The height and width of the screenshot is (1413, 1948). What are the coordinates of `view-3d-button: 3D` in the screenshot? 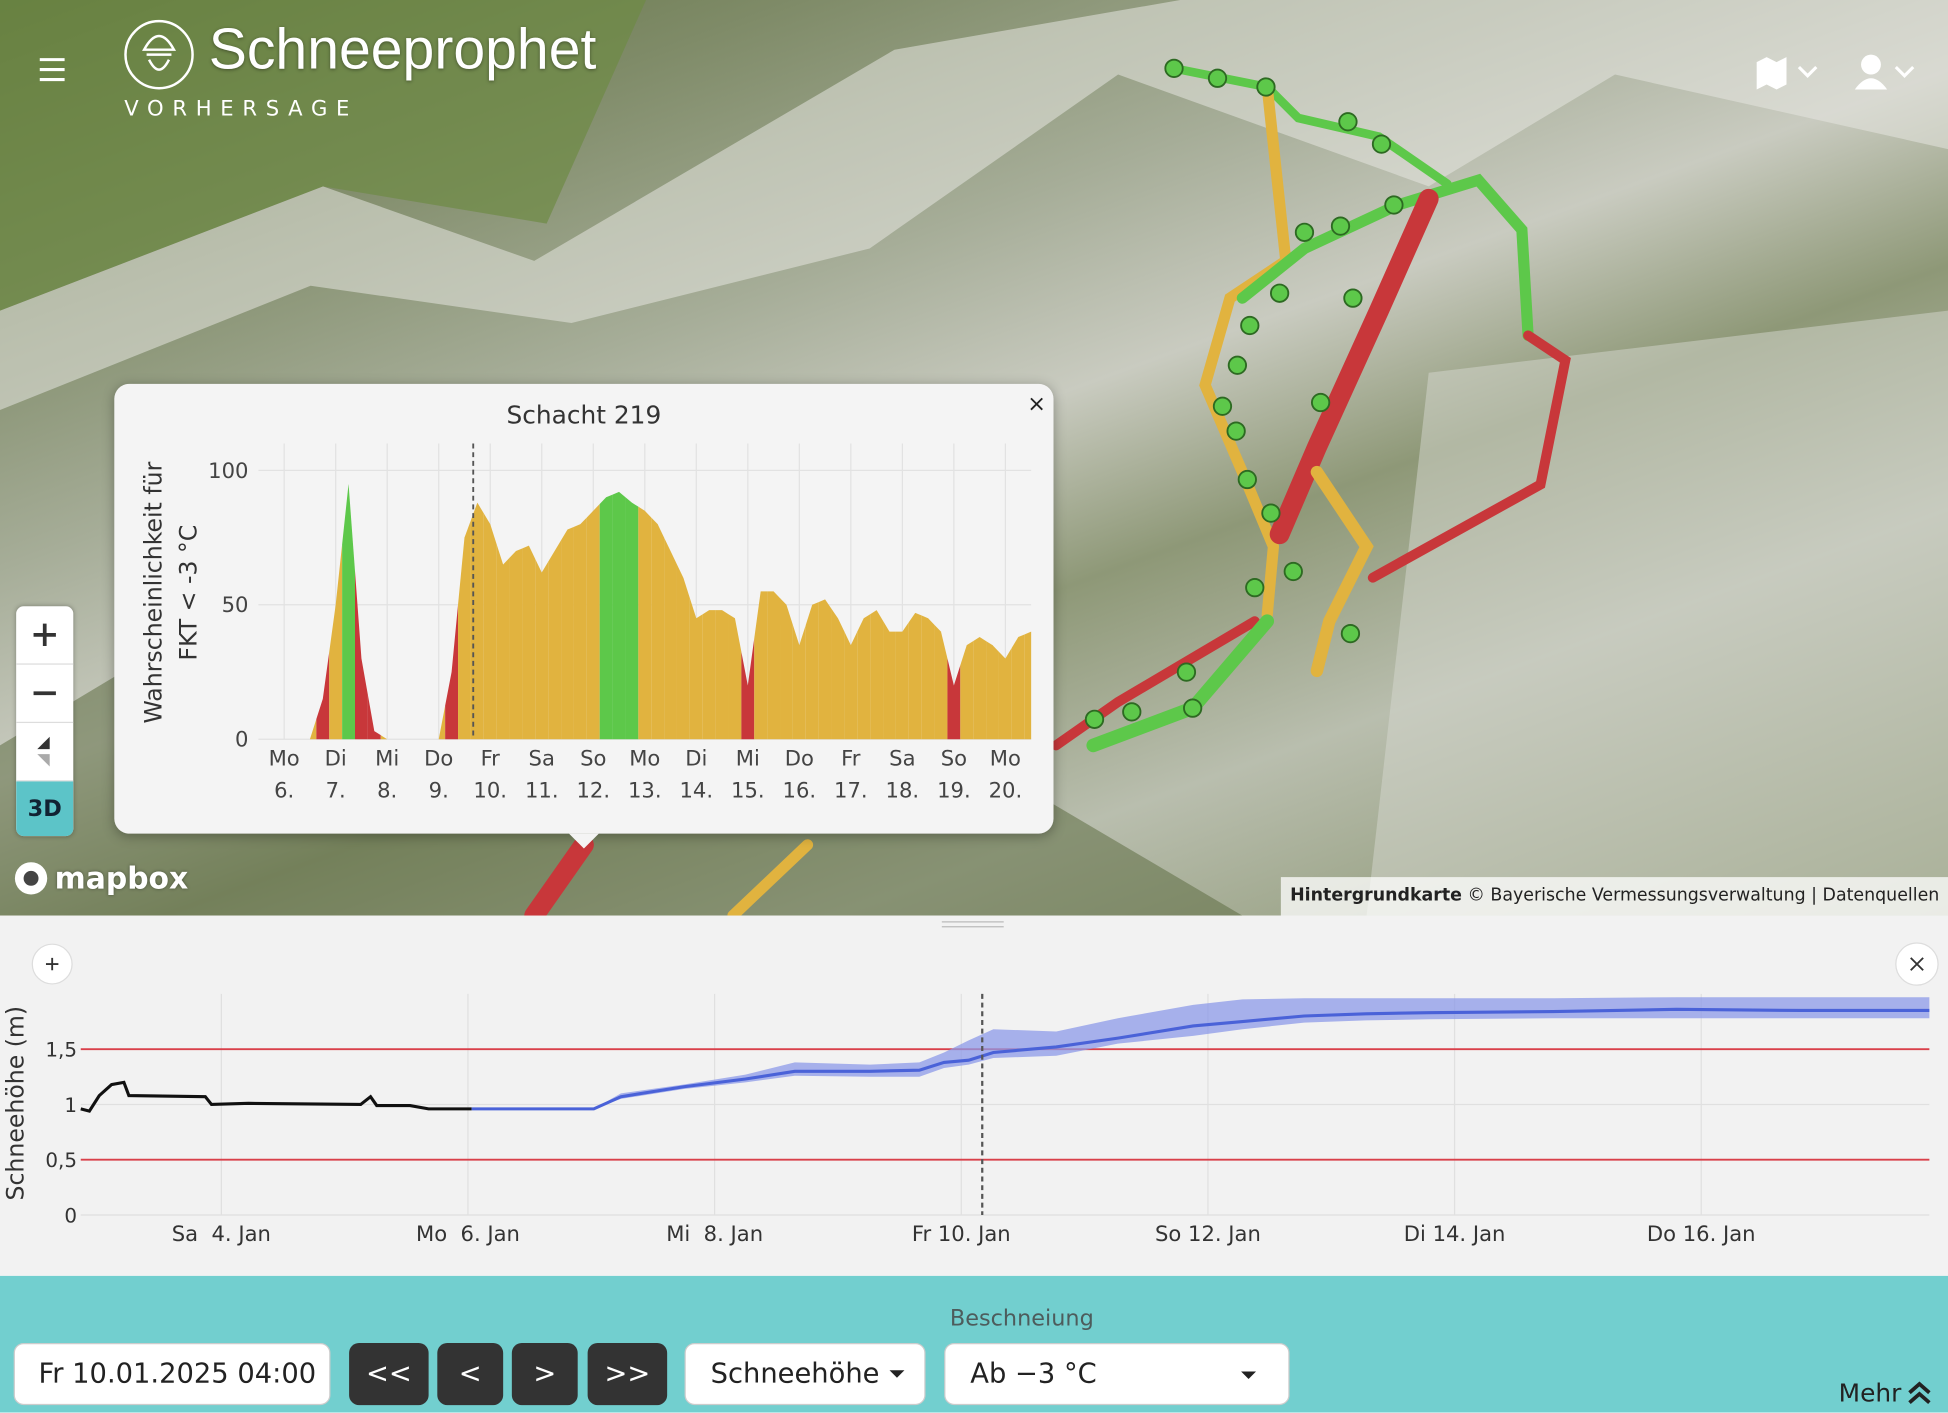 It's located at (45, 809).